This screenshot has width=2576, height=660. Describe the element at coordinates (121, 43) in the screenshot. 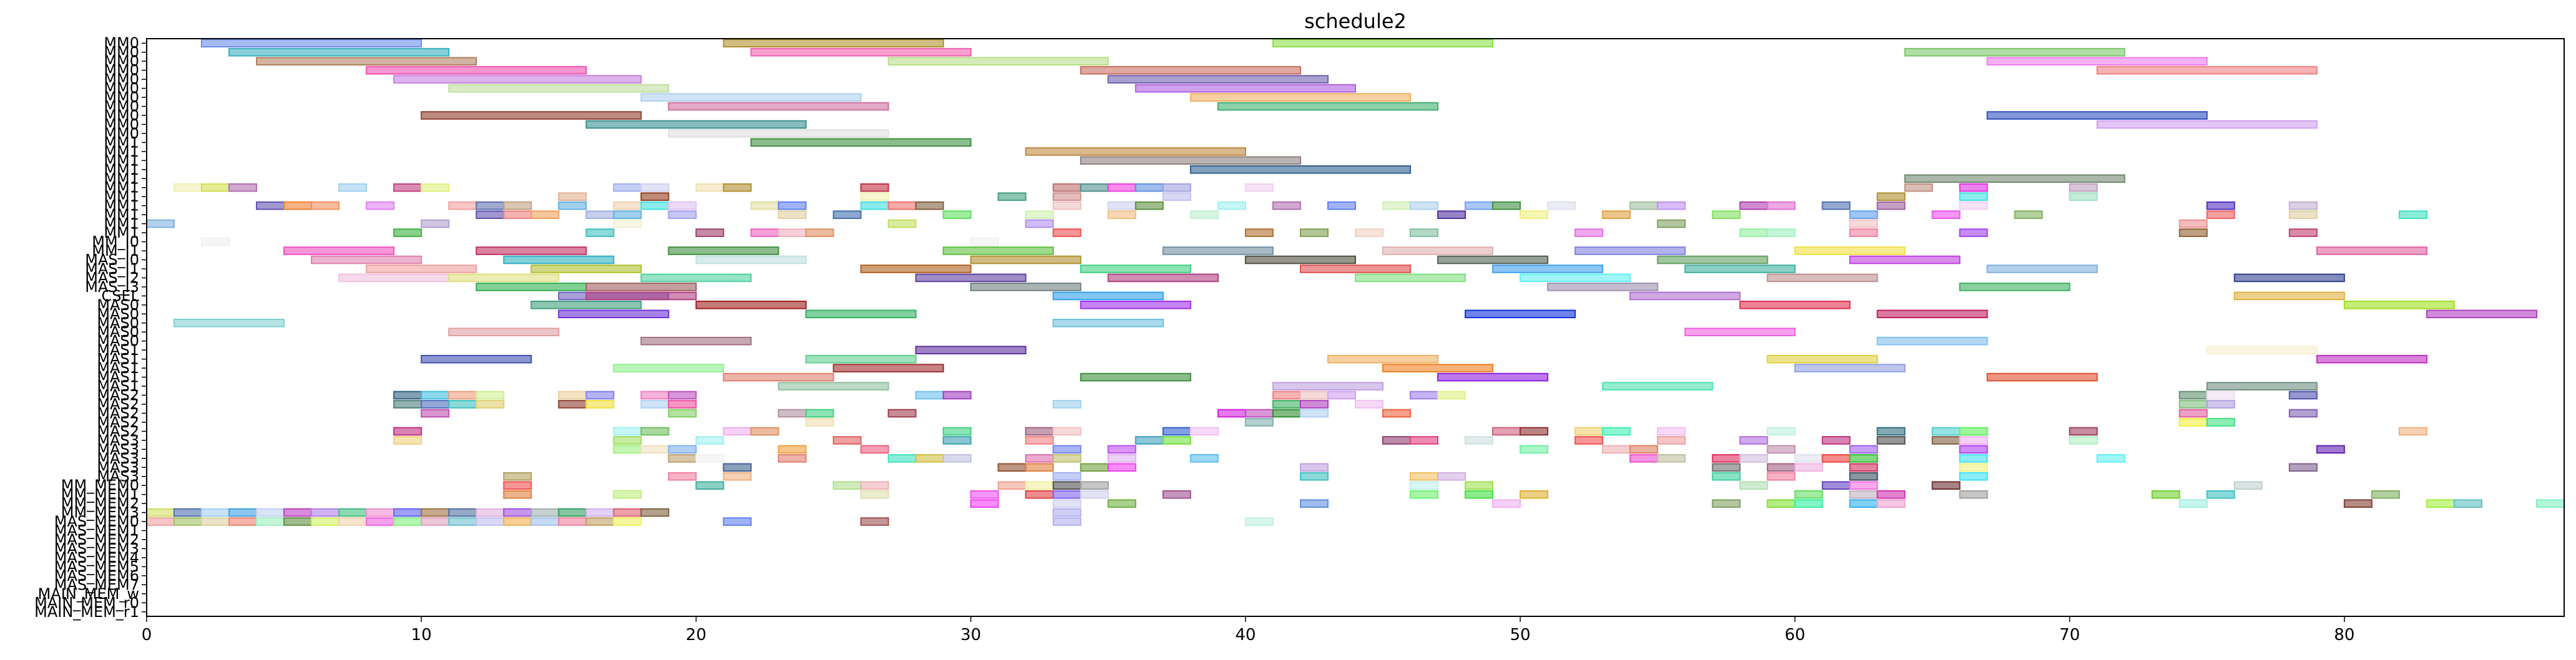

I see `y-tick-label: MM0` at that location.